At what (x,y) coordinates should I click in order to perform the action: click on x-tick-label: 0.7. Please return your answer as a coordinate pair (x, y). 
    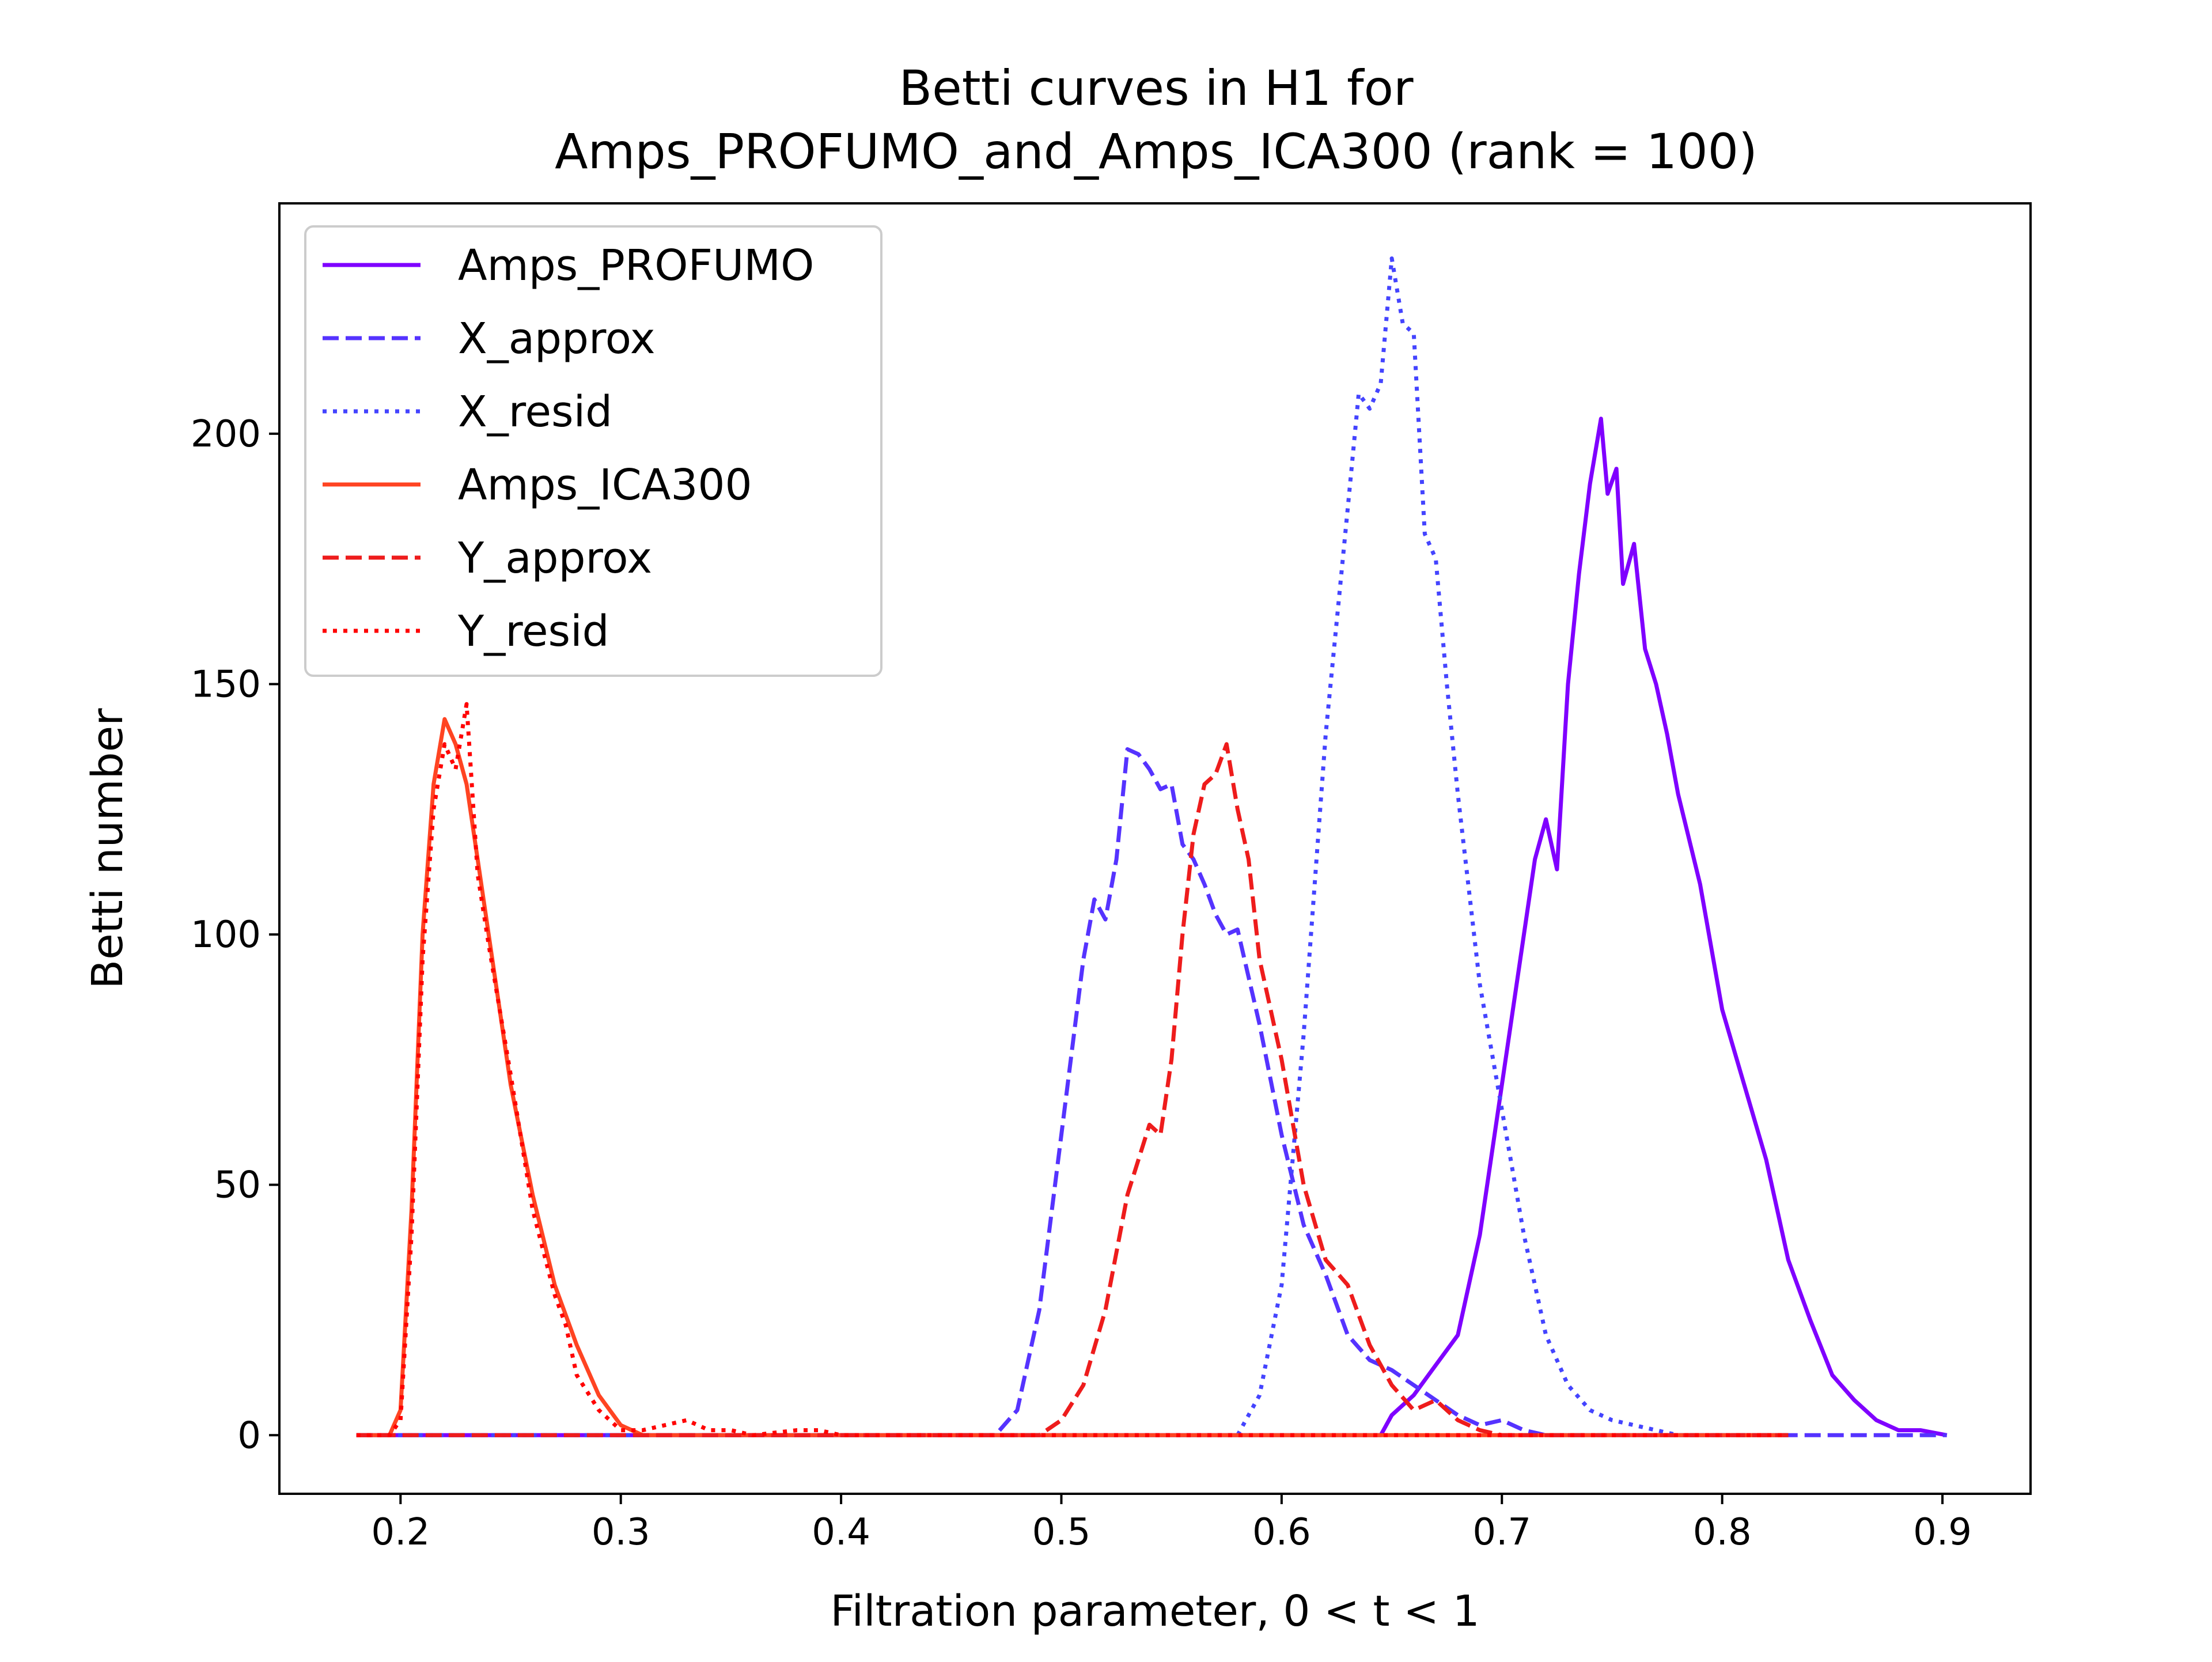
    Looking at the image, I should click on (1501, 1533).